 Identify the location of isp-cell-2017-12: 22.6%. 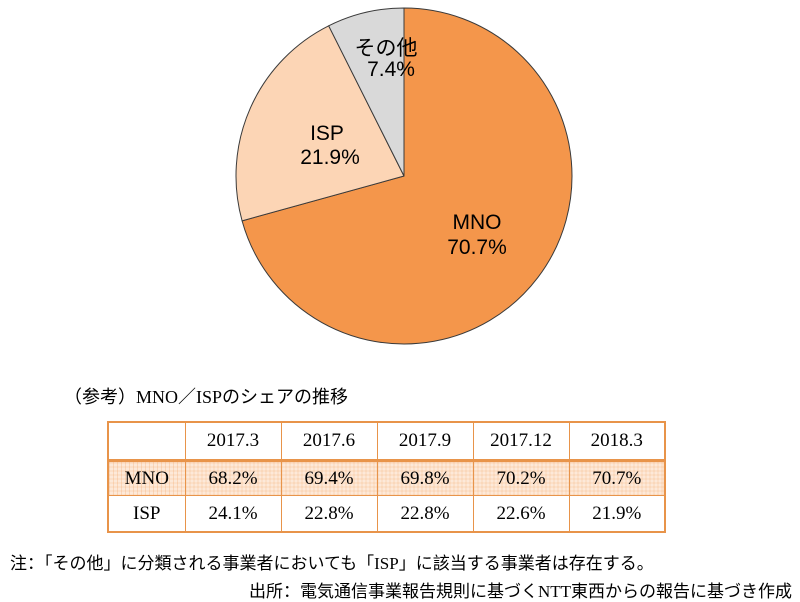
(521, 514).